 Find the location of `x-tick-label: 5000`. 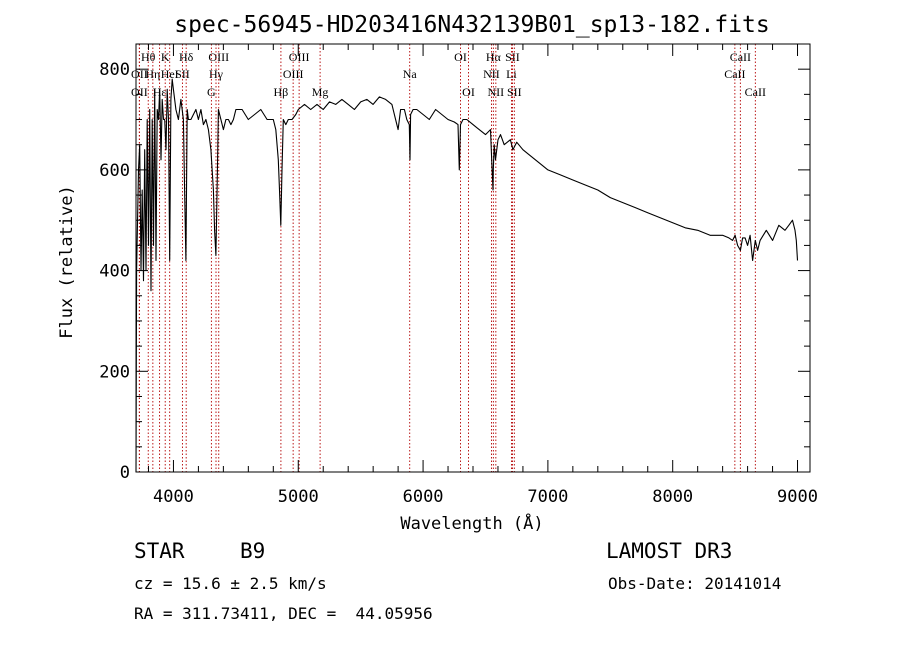

x-tick-label: 5000 is located at coordinates (298, 497).